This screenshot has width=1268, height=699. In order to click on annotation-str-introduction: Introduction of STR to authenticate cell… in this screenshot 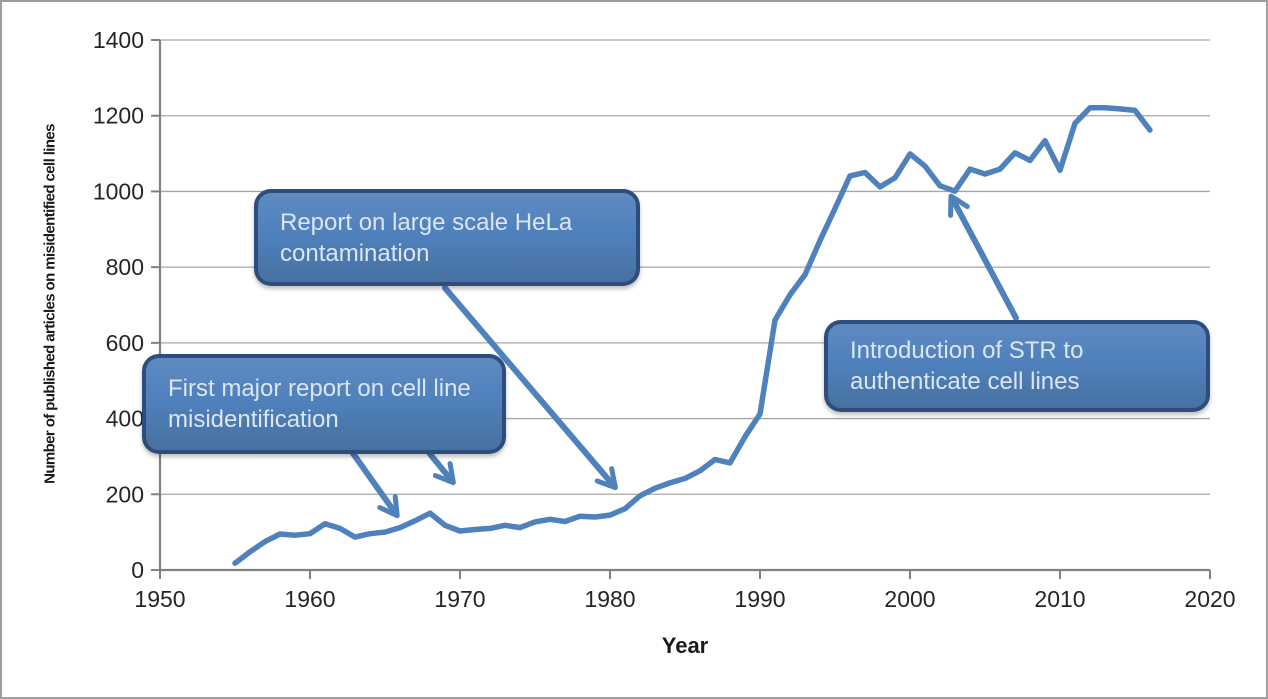, I will do `click(1017, 366)`.